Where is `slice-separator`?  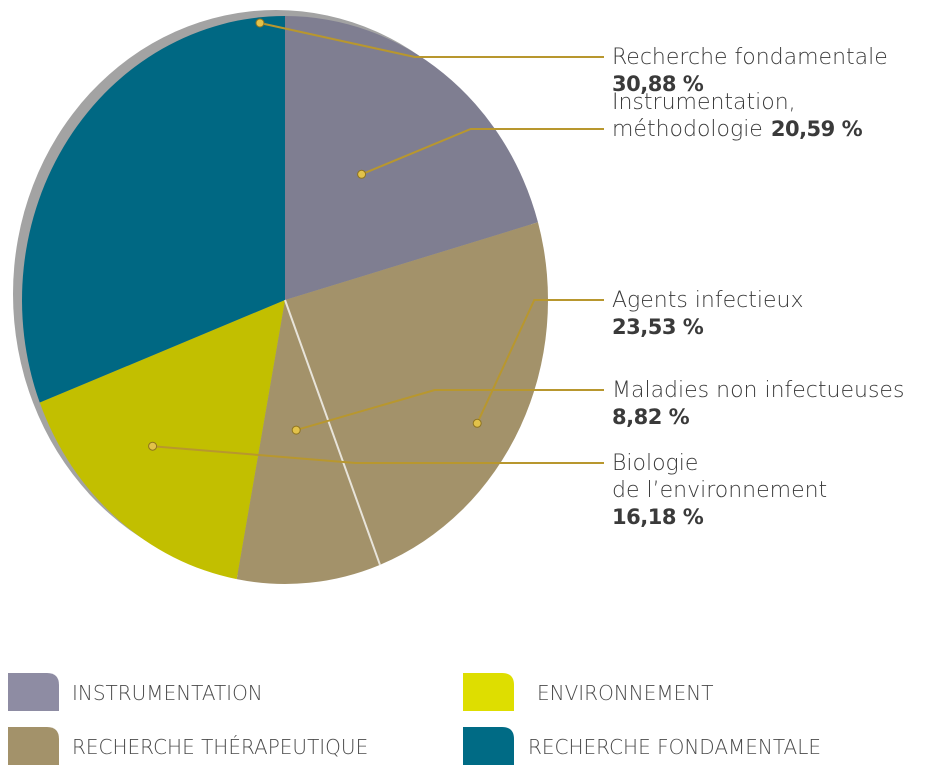
slice-separator is located at coordinates (332, 432).